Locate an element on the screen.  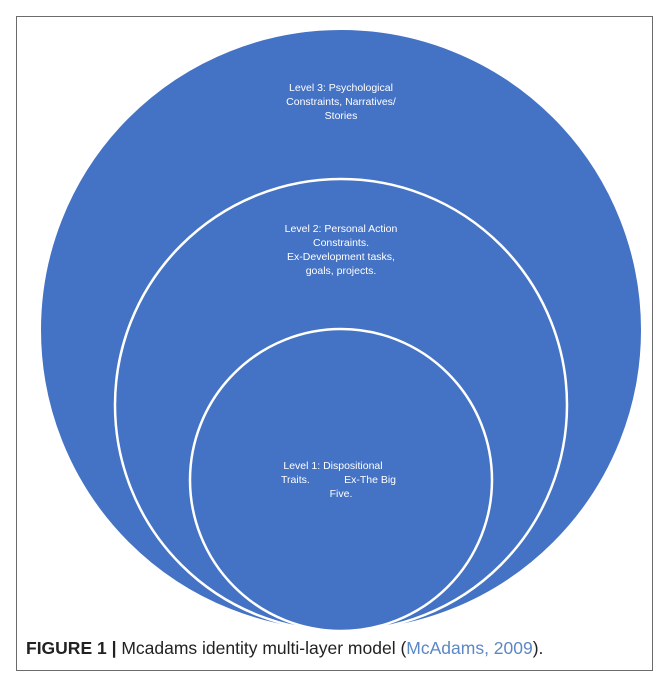
level3-line-3: Stories is located at coordinates (341, 116).